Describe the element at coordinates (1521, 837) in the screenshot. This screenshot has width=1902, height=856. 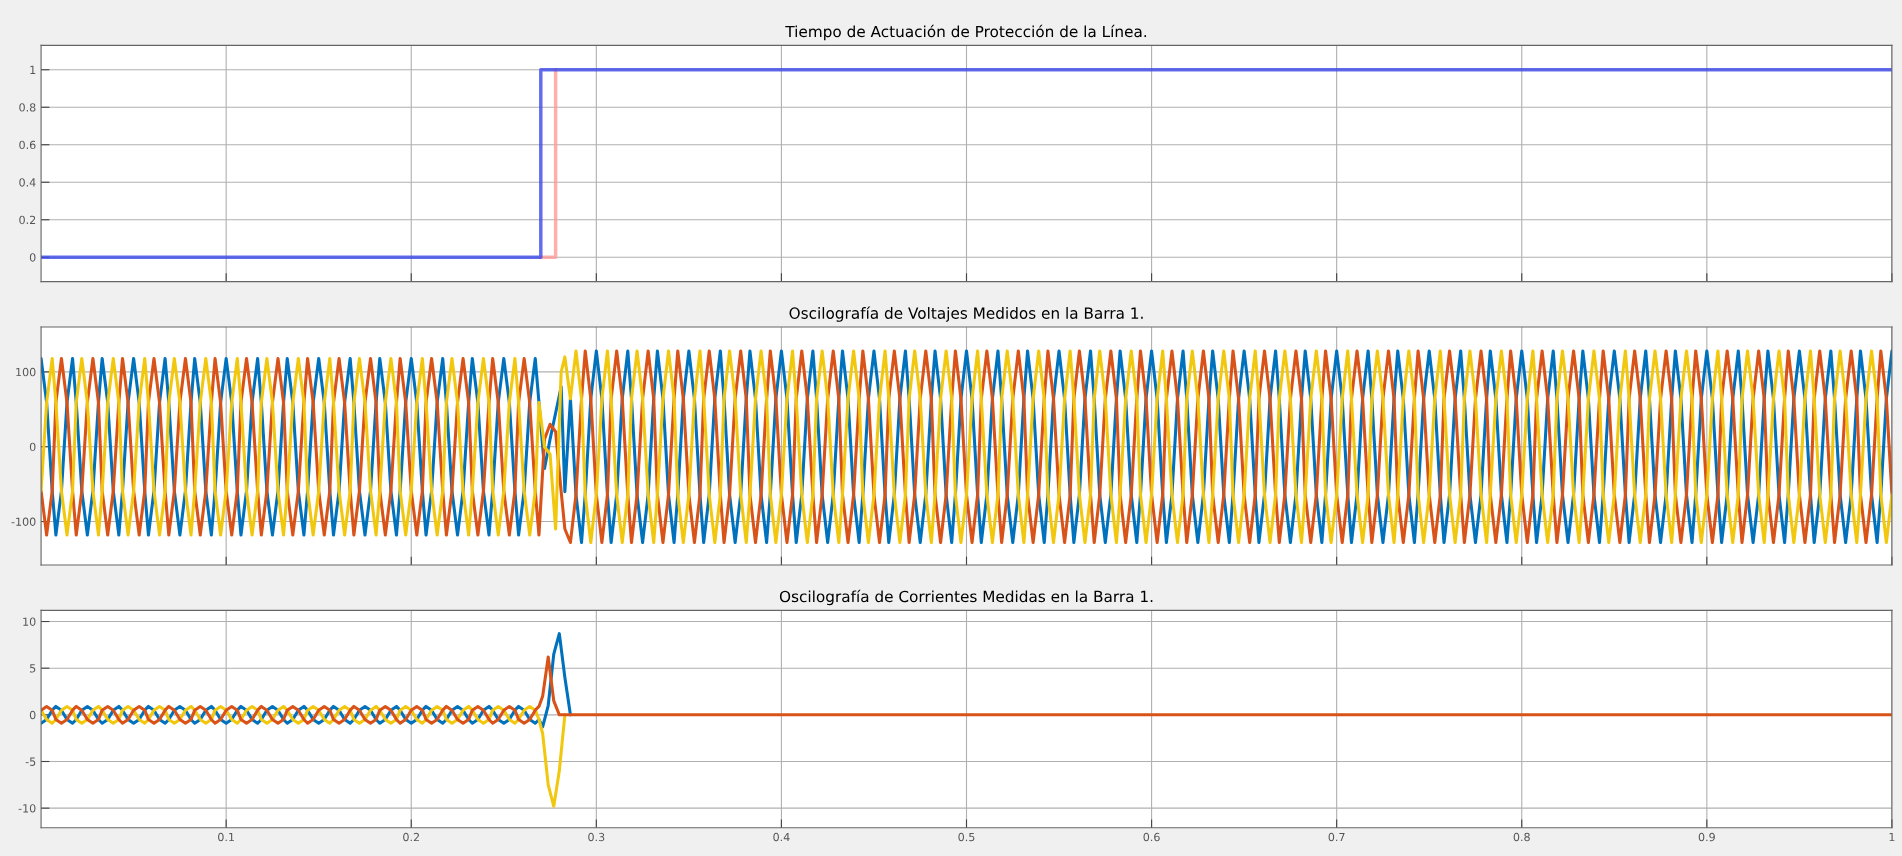
I see `x-tick-label: 0.8` at that location.